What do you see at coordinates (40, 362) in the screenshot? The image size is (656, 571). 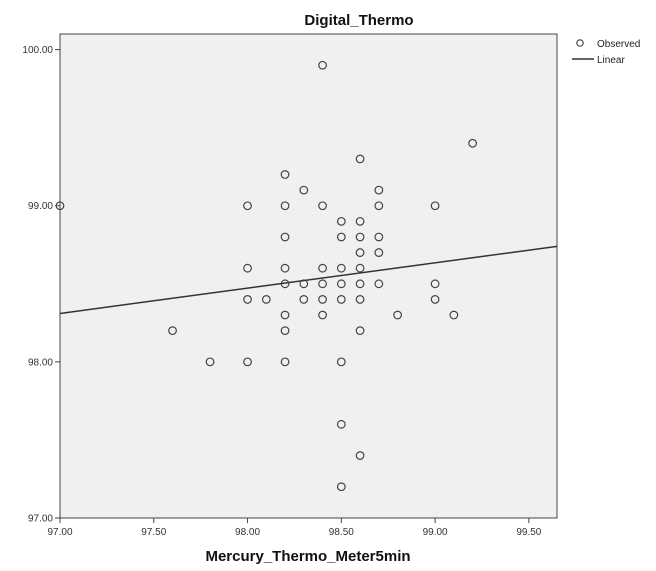 I see `y-tick-label: 98.00` at bounding box center [40, 362].